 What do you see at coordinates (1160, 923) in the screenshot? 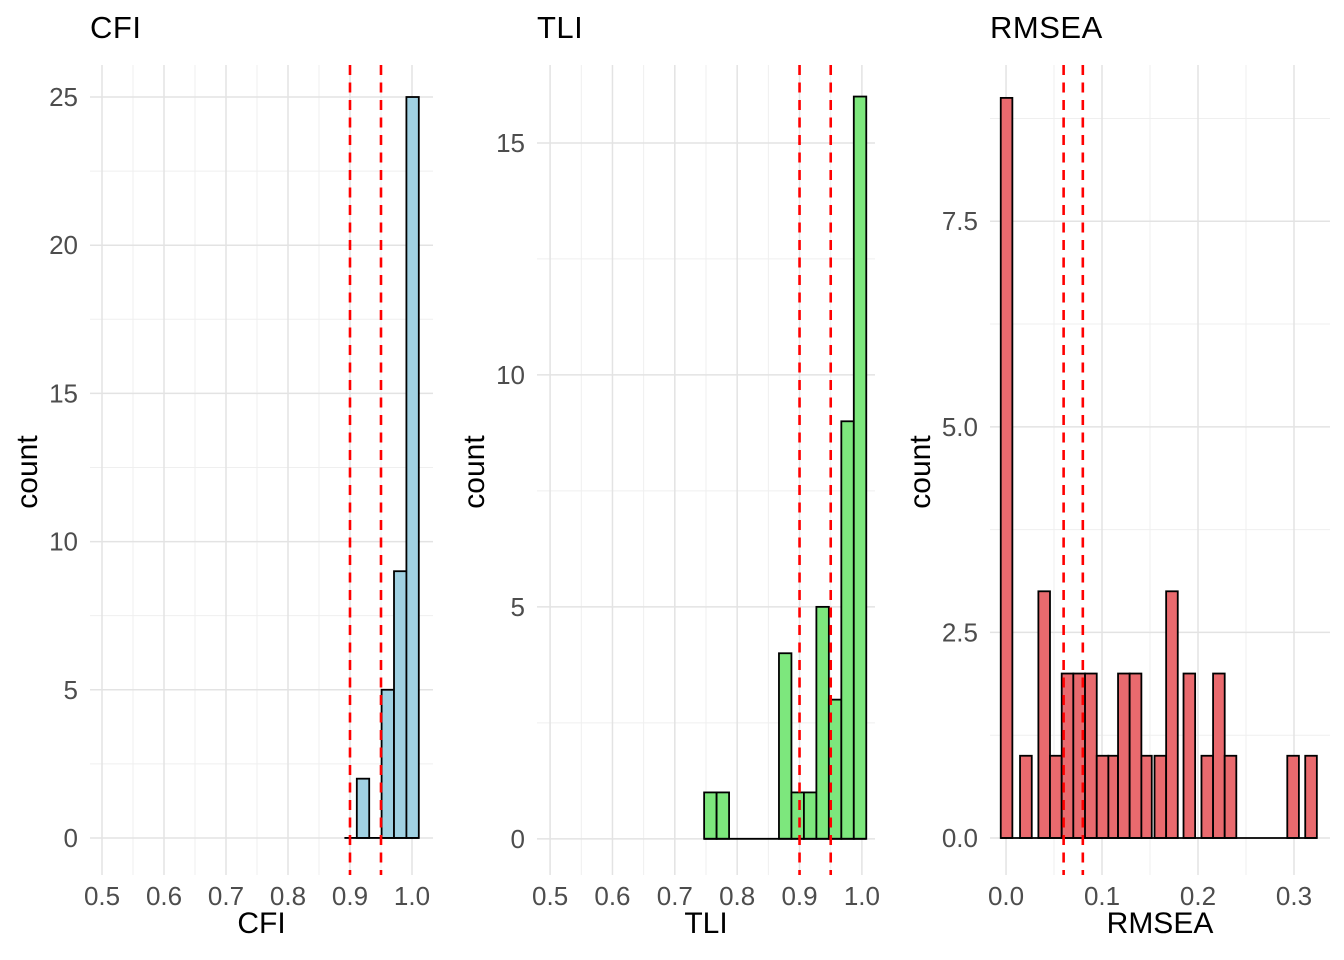
I see `x-axis-title-rmsea: RMSEA` at bounding box center [1160, 923].